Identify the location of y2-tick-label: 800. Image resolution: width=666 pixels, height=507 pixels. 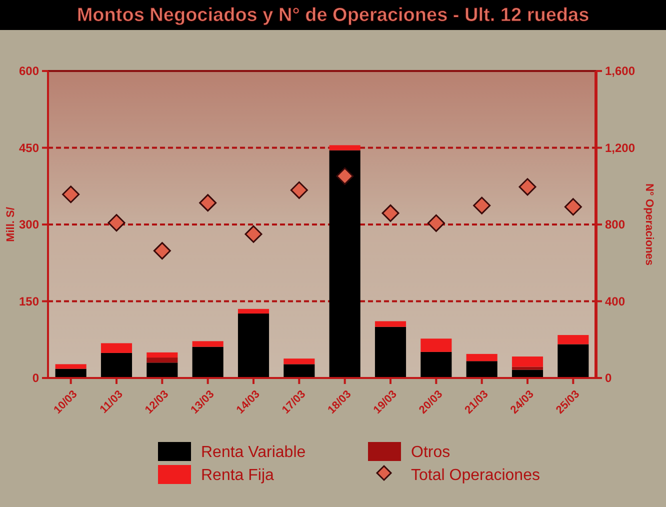
(615, 225).